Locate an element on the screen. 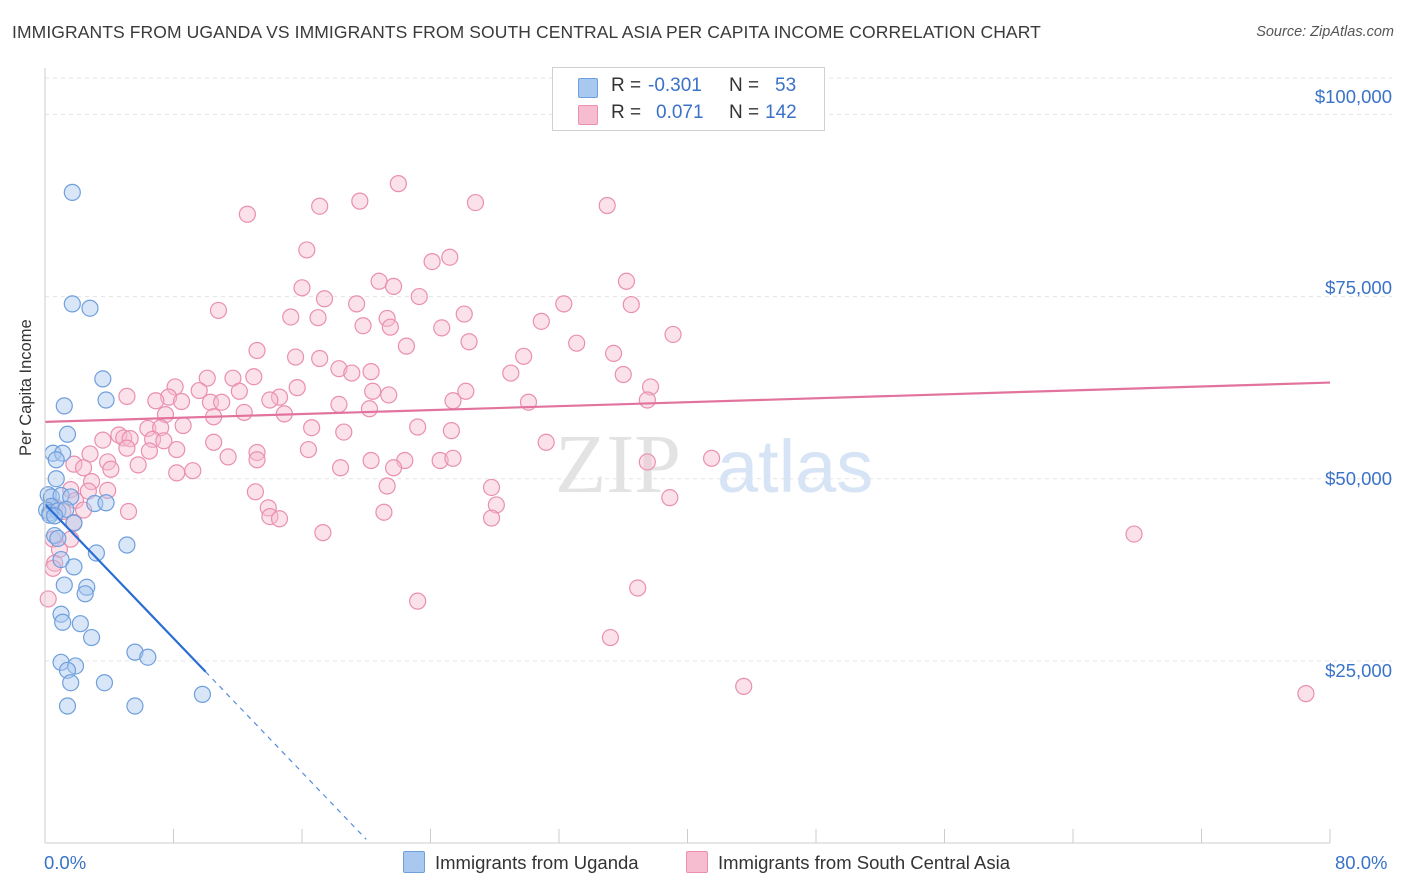 The height and width of the screenshot is (892, 1406). x-tick-label-max: 80.0% is located at coordinates (1361, 862).